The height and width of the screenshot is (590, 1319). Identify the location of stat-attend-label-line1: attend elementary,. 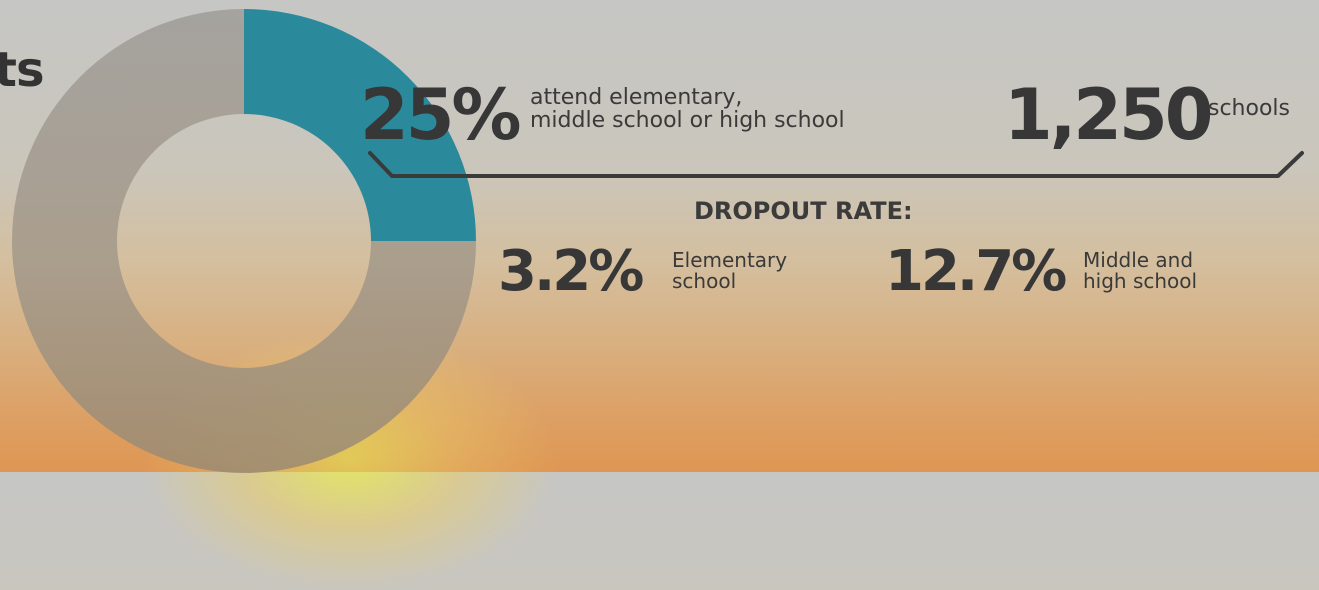
(636, 97).